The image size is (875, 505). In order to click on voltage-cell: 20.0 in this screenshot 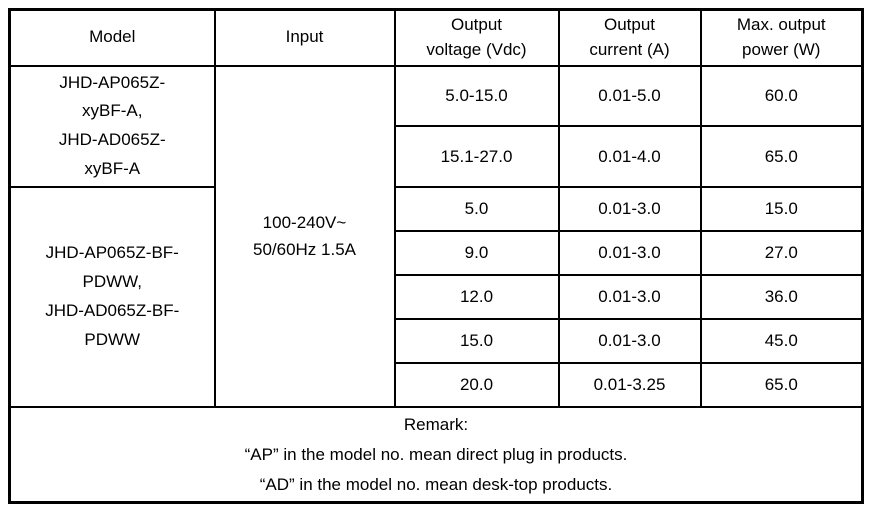, I will do `click(476, 385)`.